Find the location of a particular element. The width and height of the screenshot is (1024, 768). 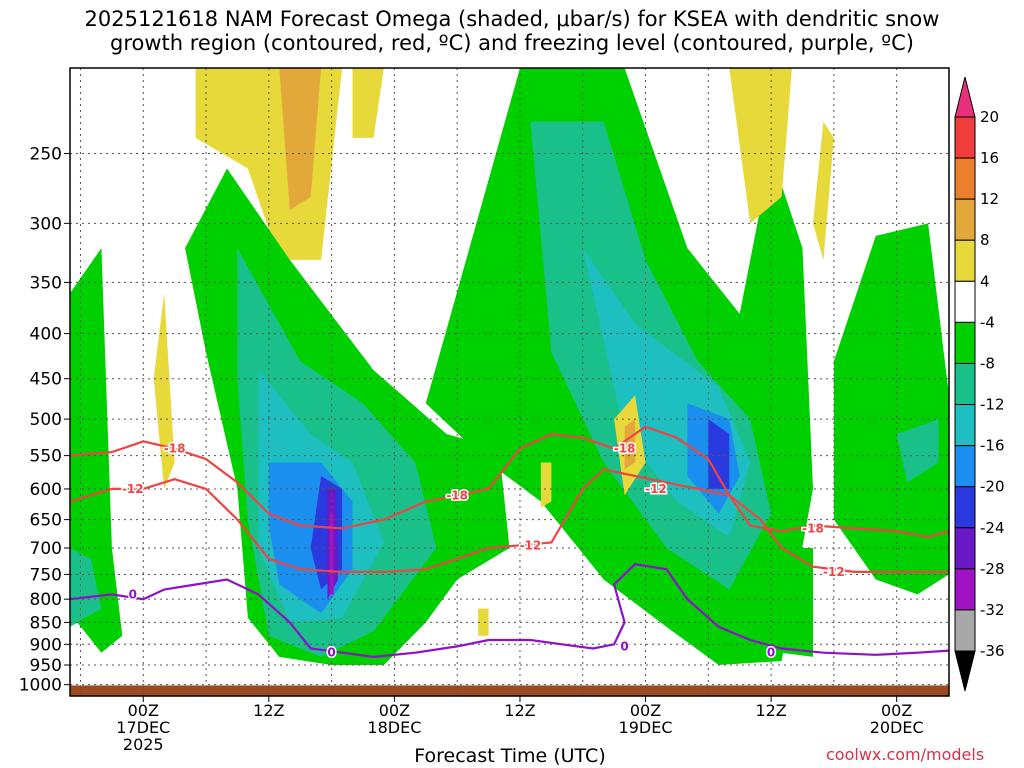

y-tick-label-850: 850 is located at coordinates (46, 623).